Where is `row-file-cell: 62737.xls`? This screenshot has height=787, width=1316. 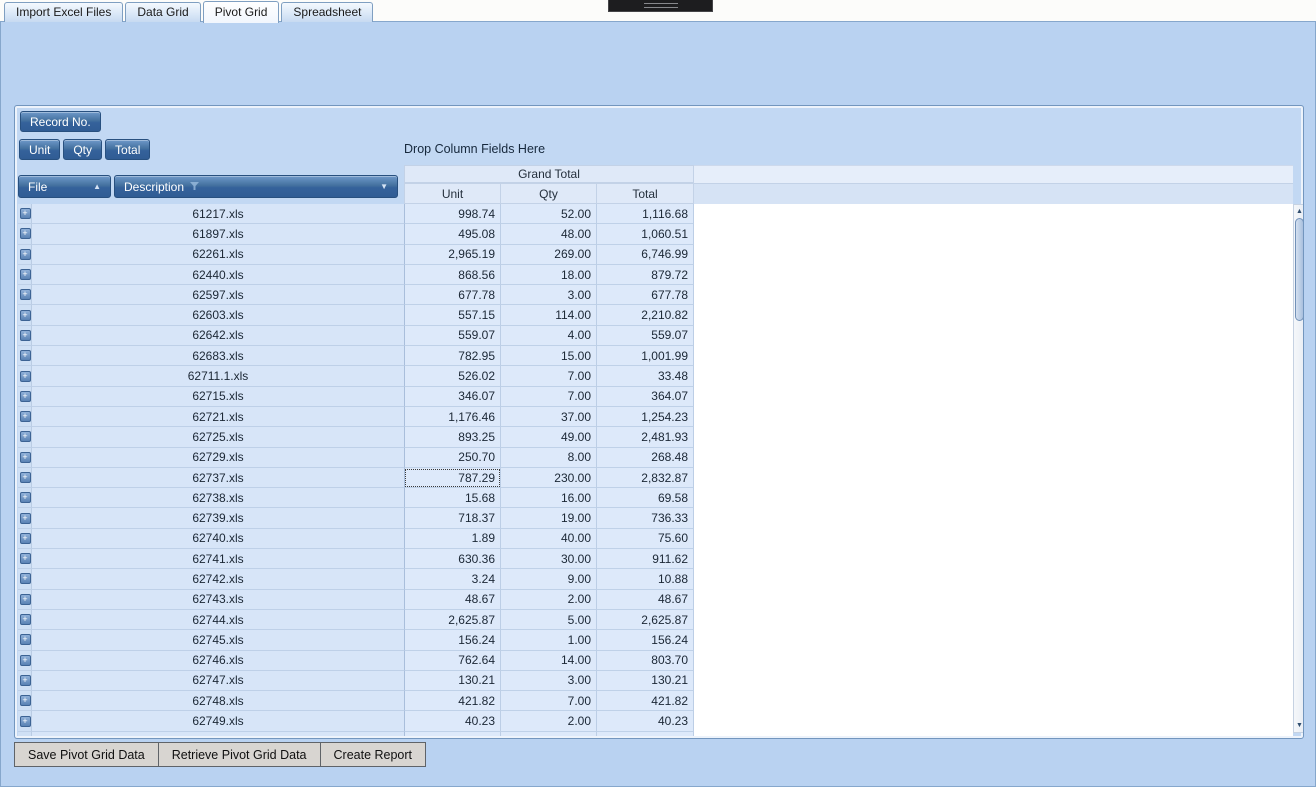 row-file-cell: 62737.xls is located at coordinates (218, 478).